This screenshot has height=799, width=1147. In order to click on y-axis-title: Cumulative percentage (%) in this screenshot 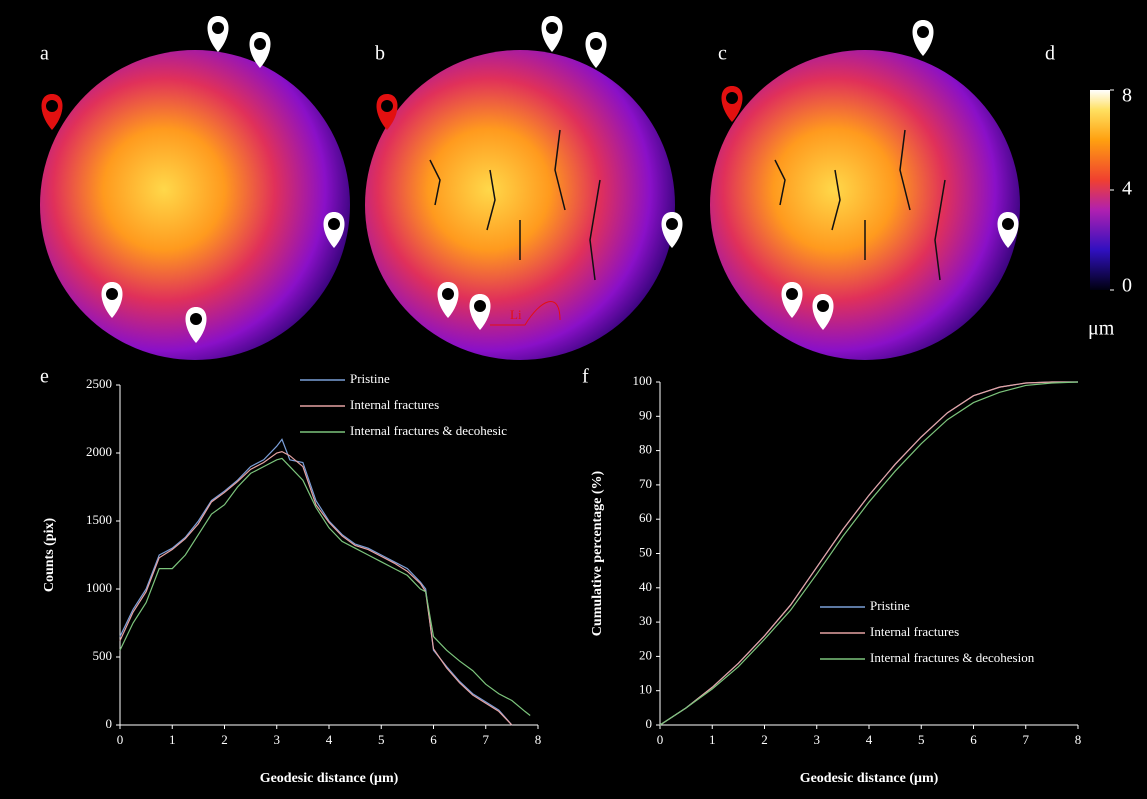, I will do `click(597, 553)`.